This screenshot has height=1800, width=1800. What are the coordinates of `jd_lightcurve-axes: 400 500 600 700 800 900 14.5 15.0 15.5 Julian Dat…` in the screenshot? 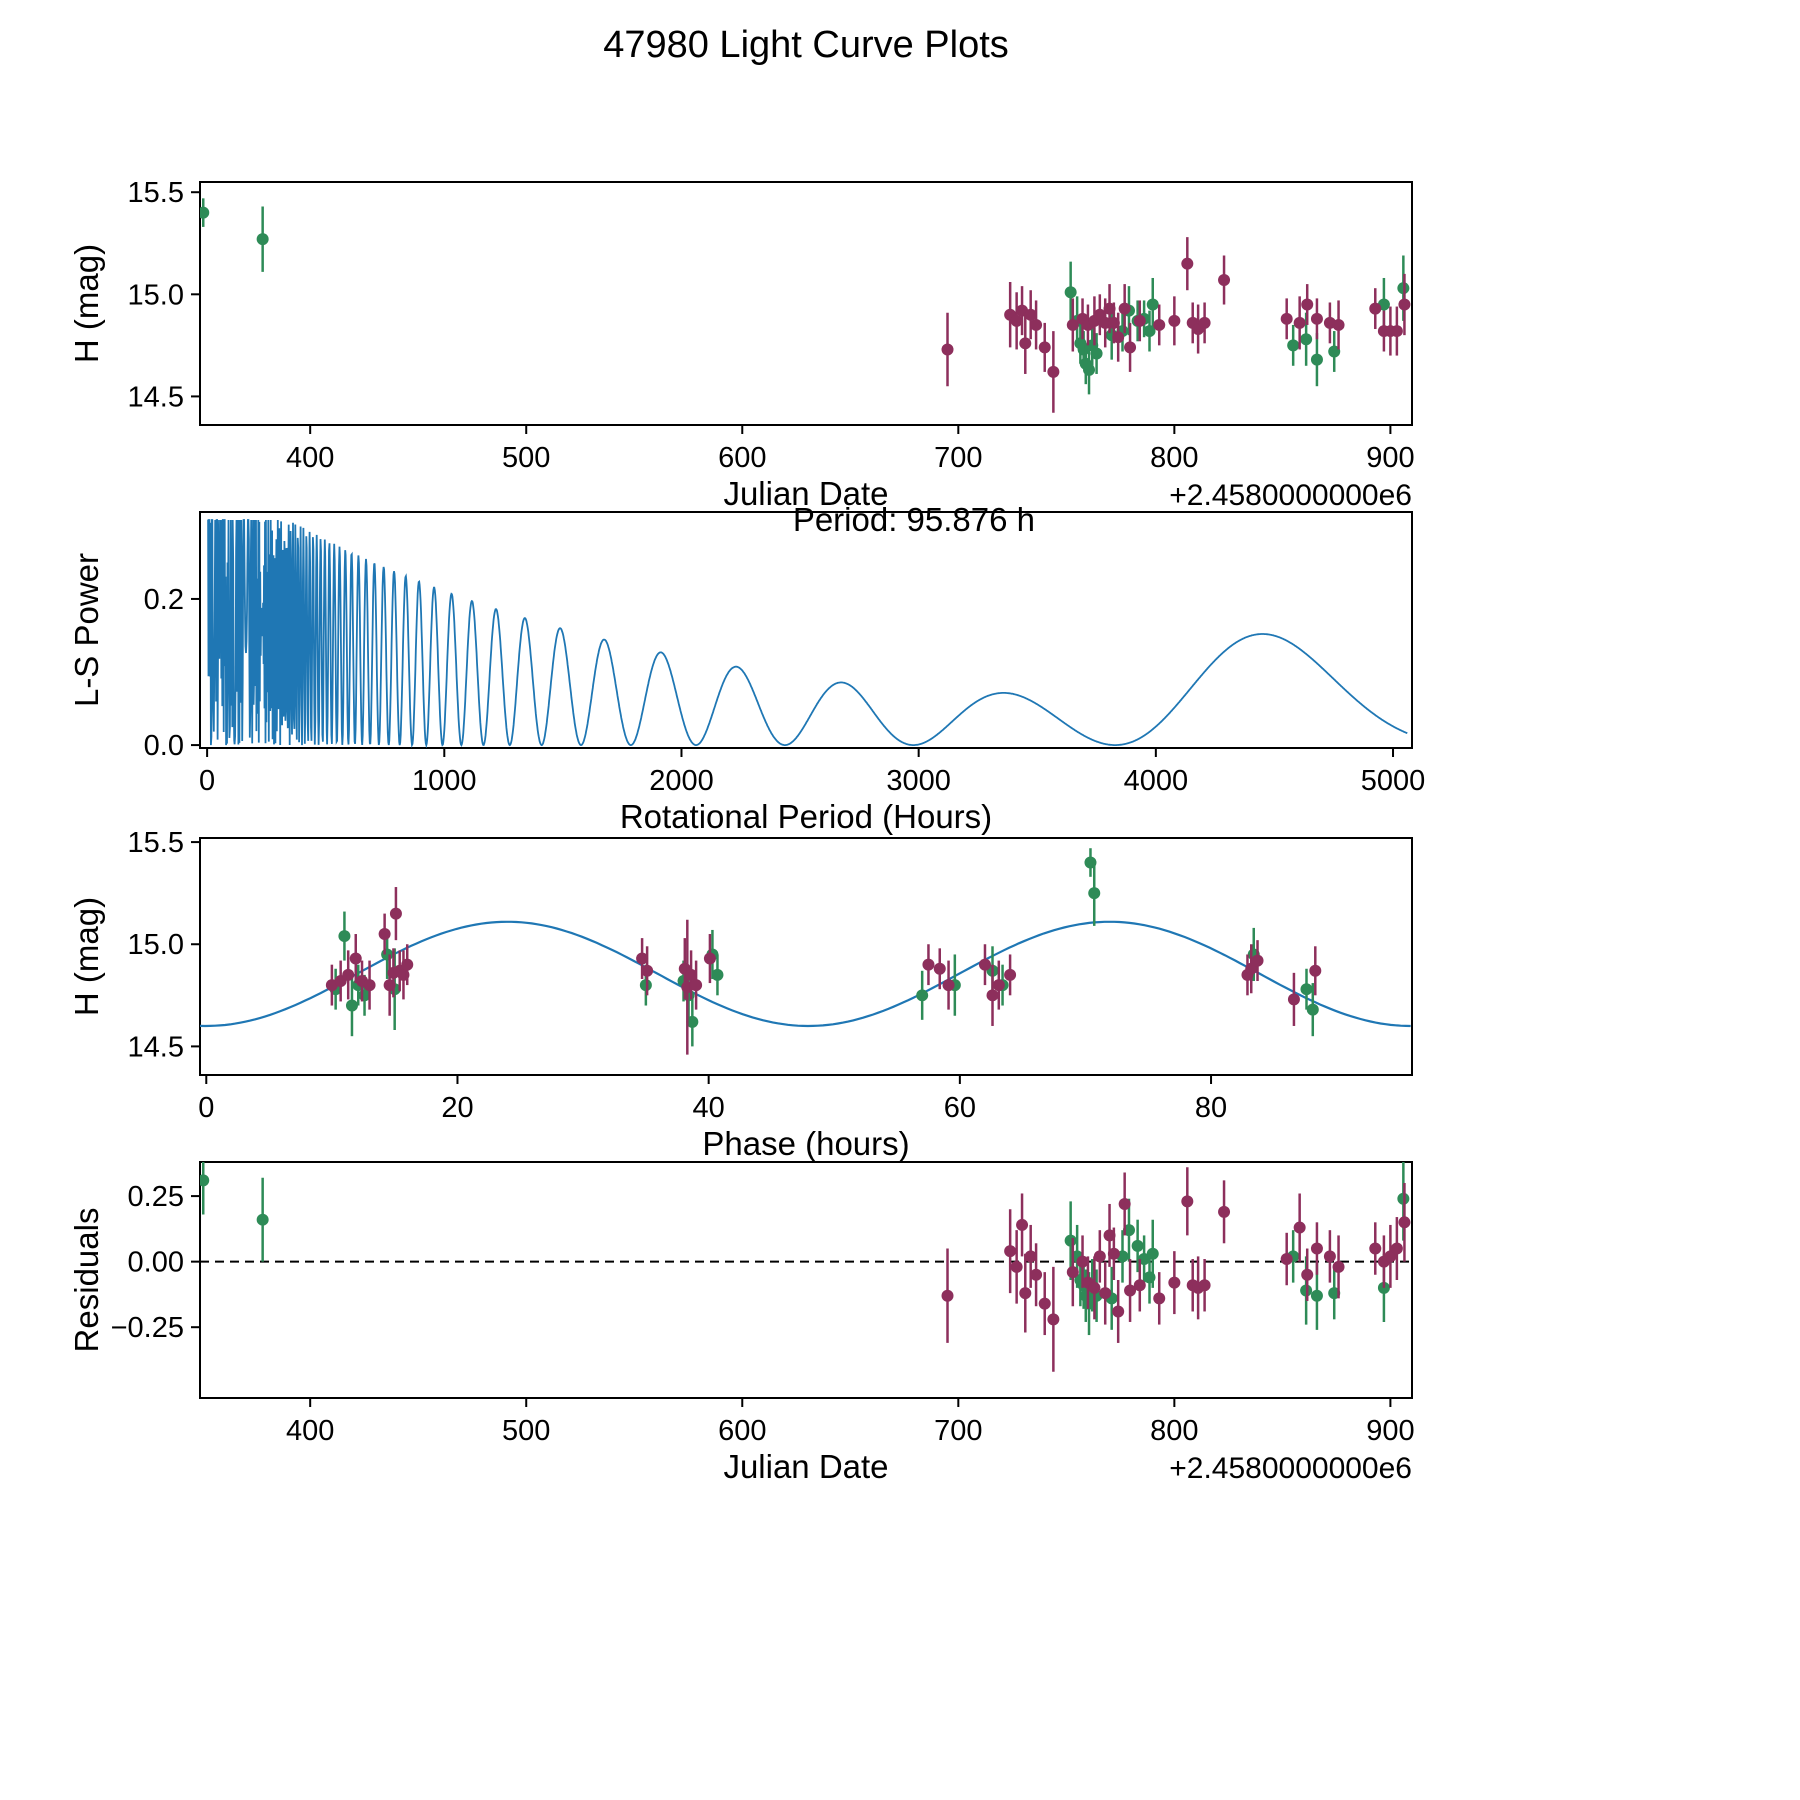 It's located at (741, 344).